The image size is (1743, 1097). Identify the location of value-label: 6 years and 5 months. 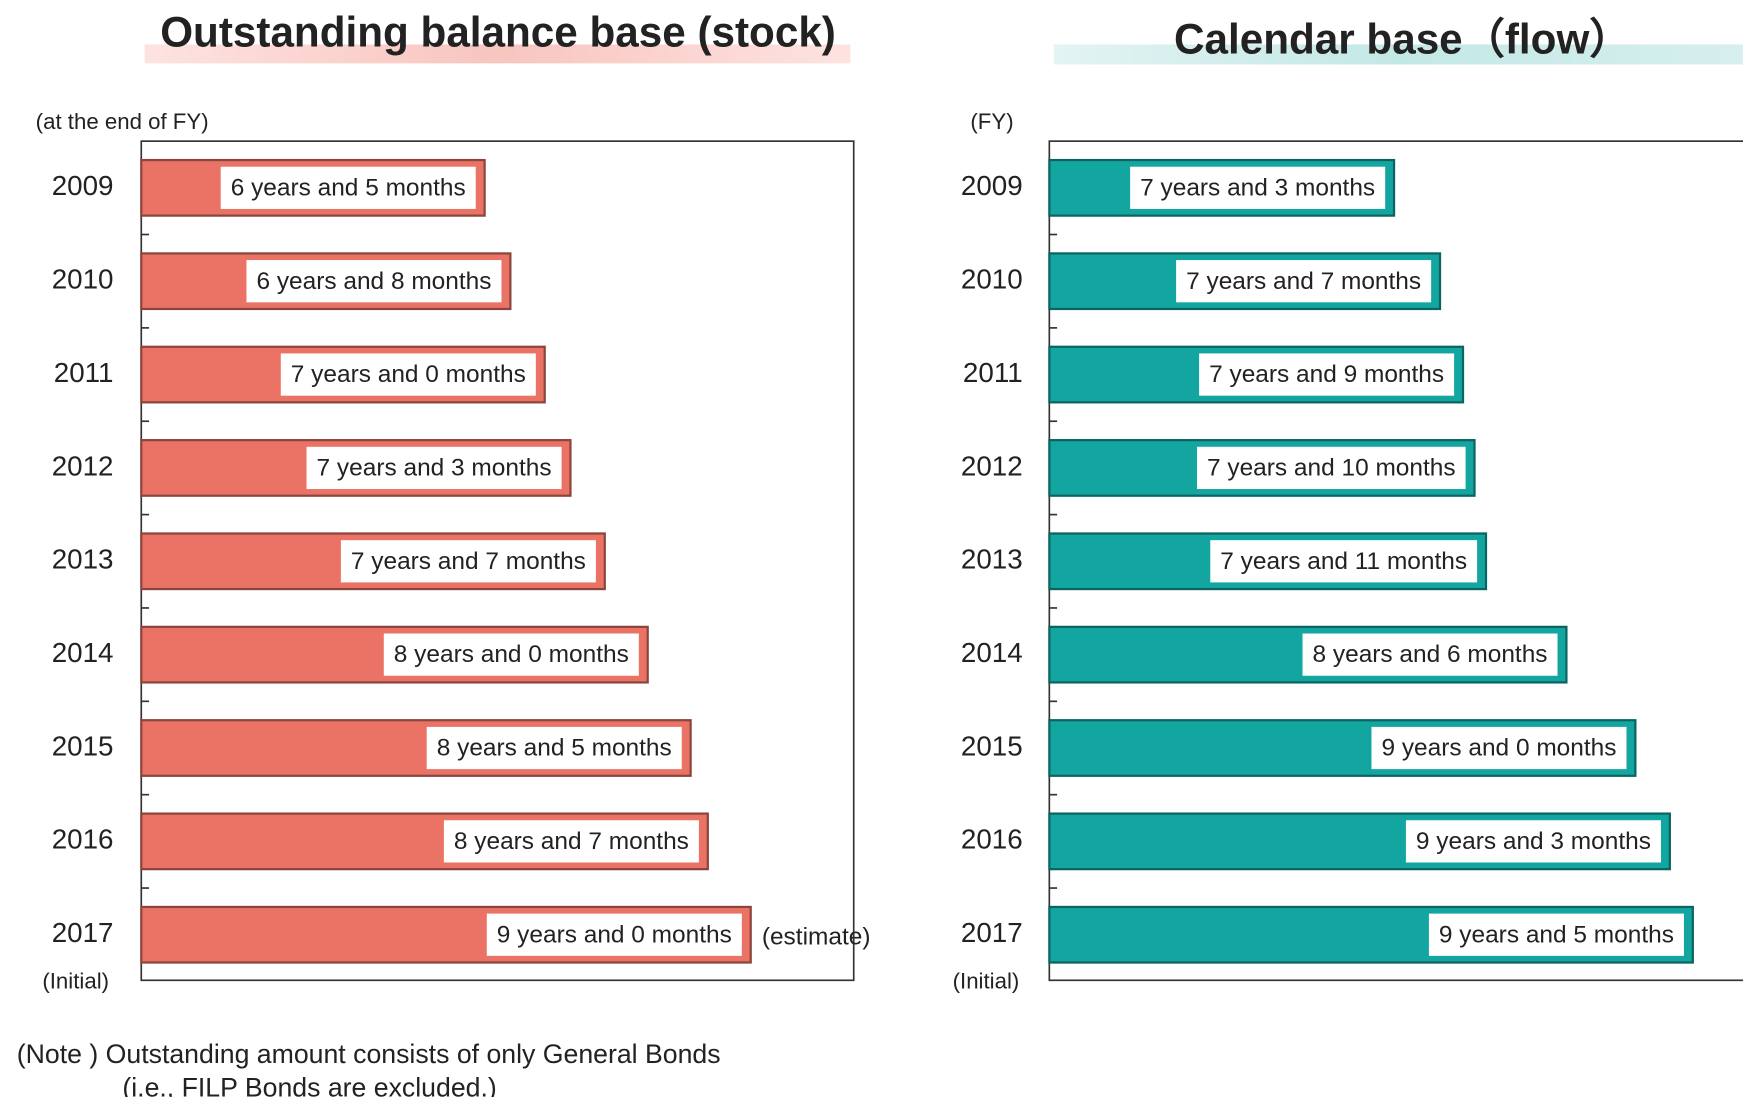
(348, 187).